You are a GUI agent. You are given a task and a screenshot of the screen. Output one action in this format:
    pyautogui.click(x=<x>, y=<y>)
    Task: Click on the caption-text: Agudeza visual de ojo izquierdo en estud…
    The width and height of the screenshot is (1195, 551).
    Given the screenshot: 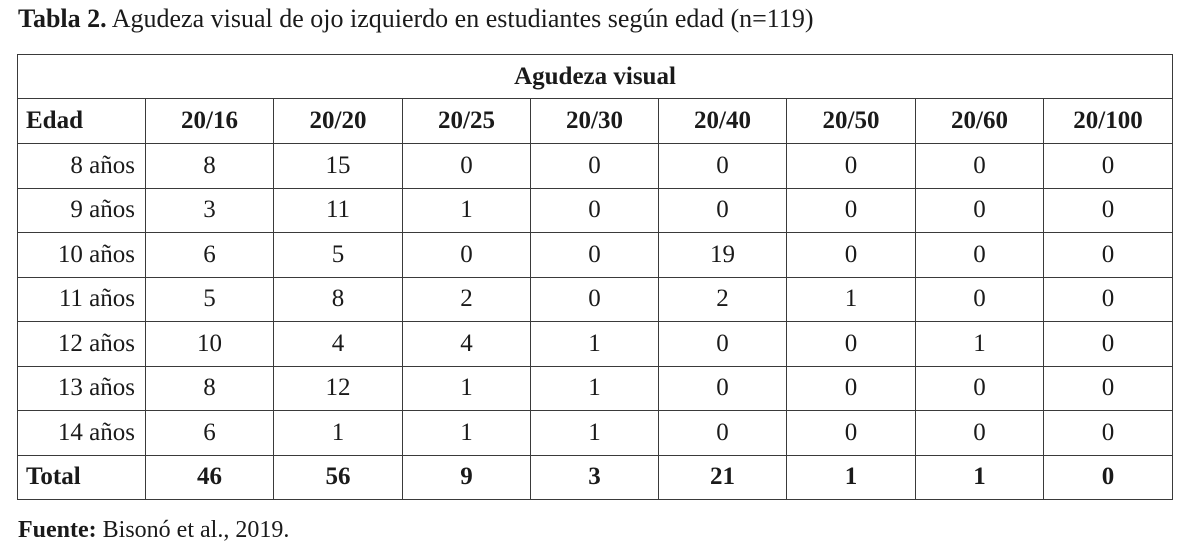 What is the action you would take?
    pyautogui.click(x=462, y=18)
    